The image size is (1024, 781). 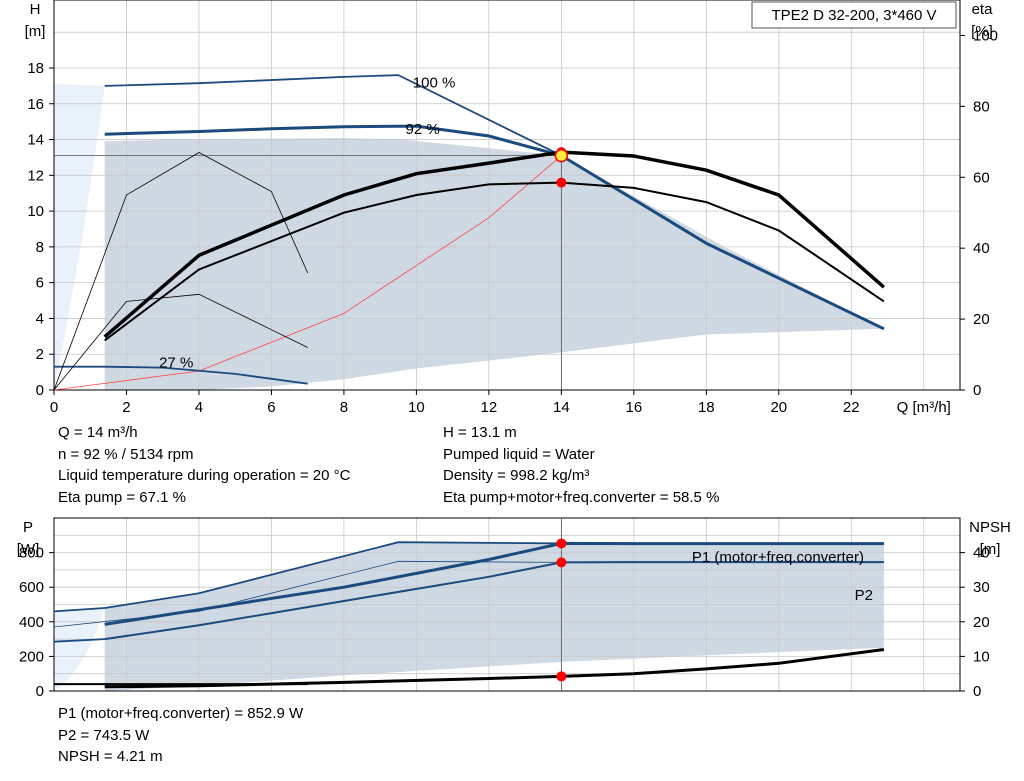 What do you see at coordinates (126, 407) in the screenshot?
I see `x-tick-label: 2` at bounding box center [126, 407].